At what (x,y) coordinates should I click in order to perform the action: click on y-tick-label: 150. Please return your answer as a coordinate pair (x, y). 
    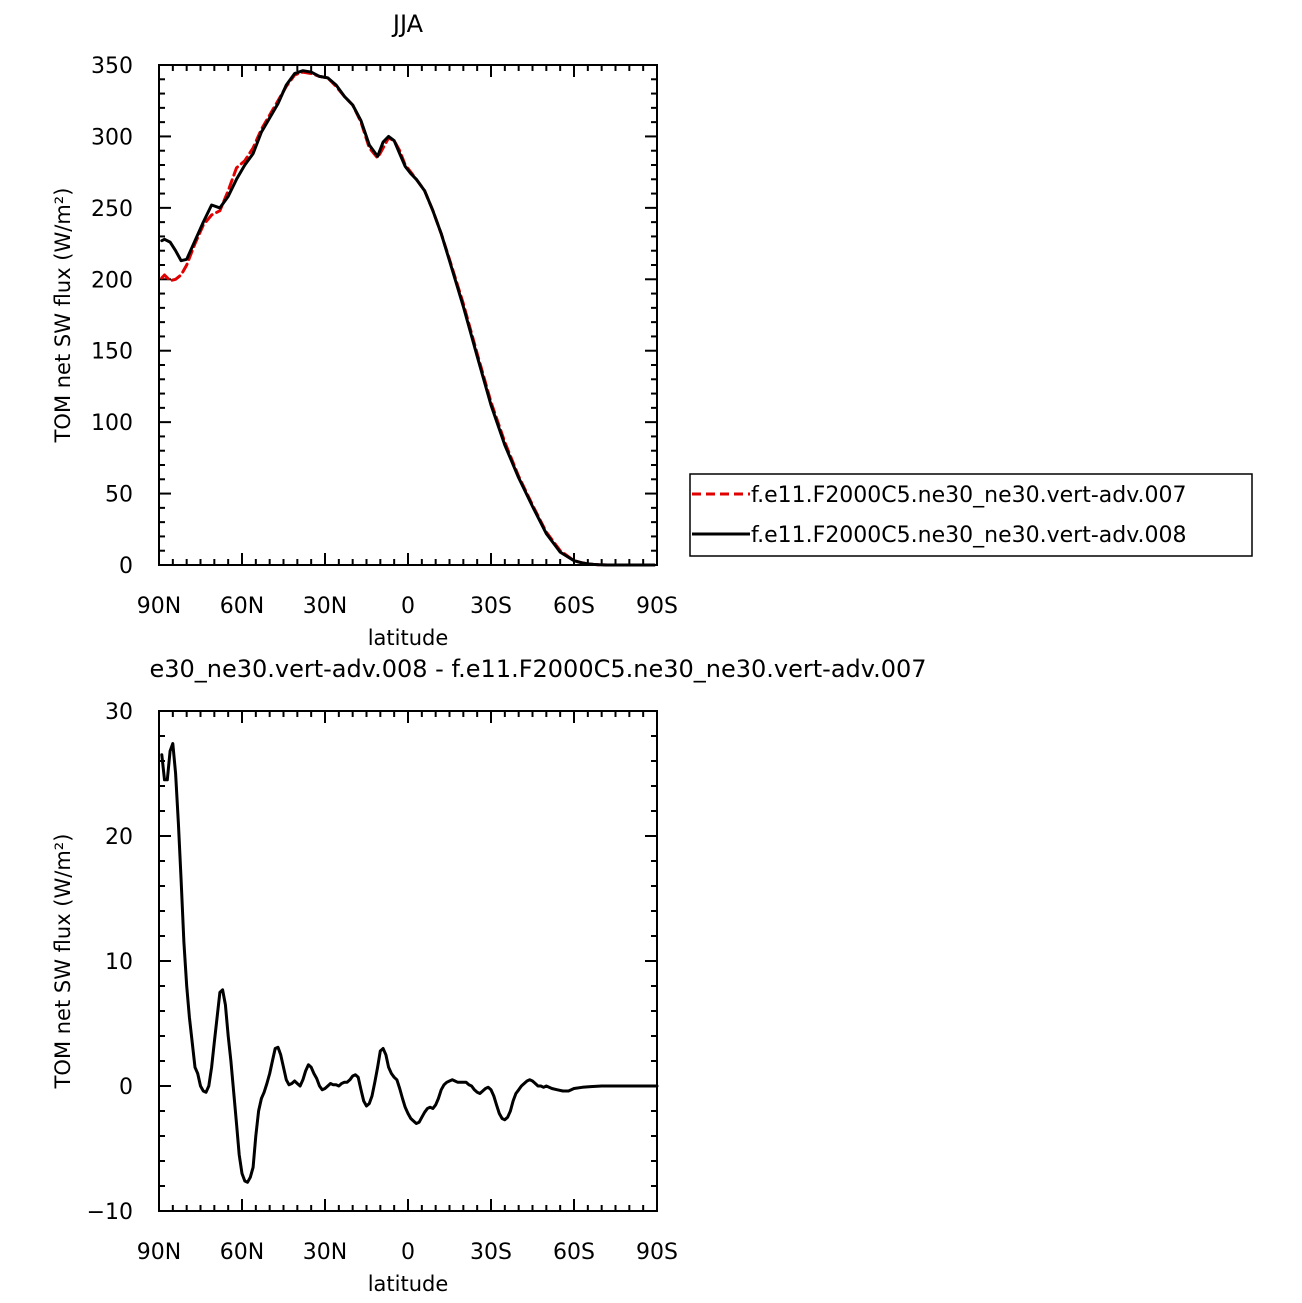
    Looking at the image, I should click on (112, 352).